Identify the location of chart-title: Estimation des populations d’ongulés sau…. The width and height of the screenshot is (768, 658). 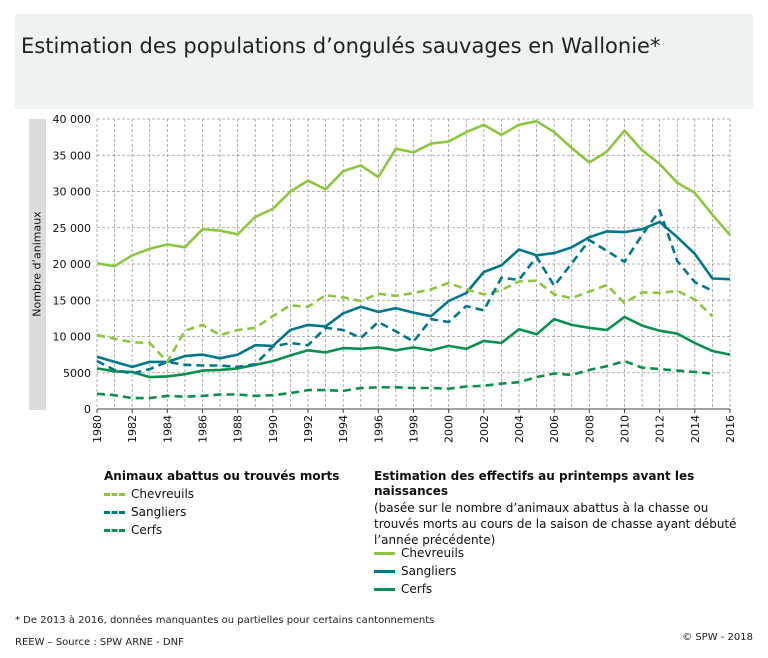
(341, 46).